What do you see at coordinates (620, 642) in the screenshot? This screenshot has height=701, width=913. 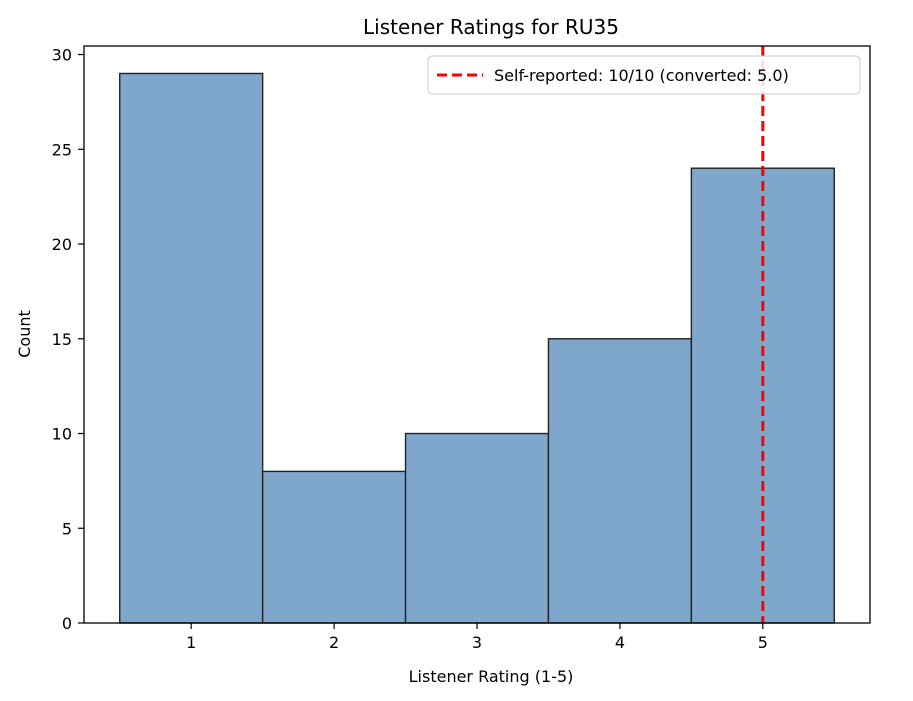 I see `x-tick-label: 4` at bounding box center [620, 642].